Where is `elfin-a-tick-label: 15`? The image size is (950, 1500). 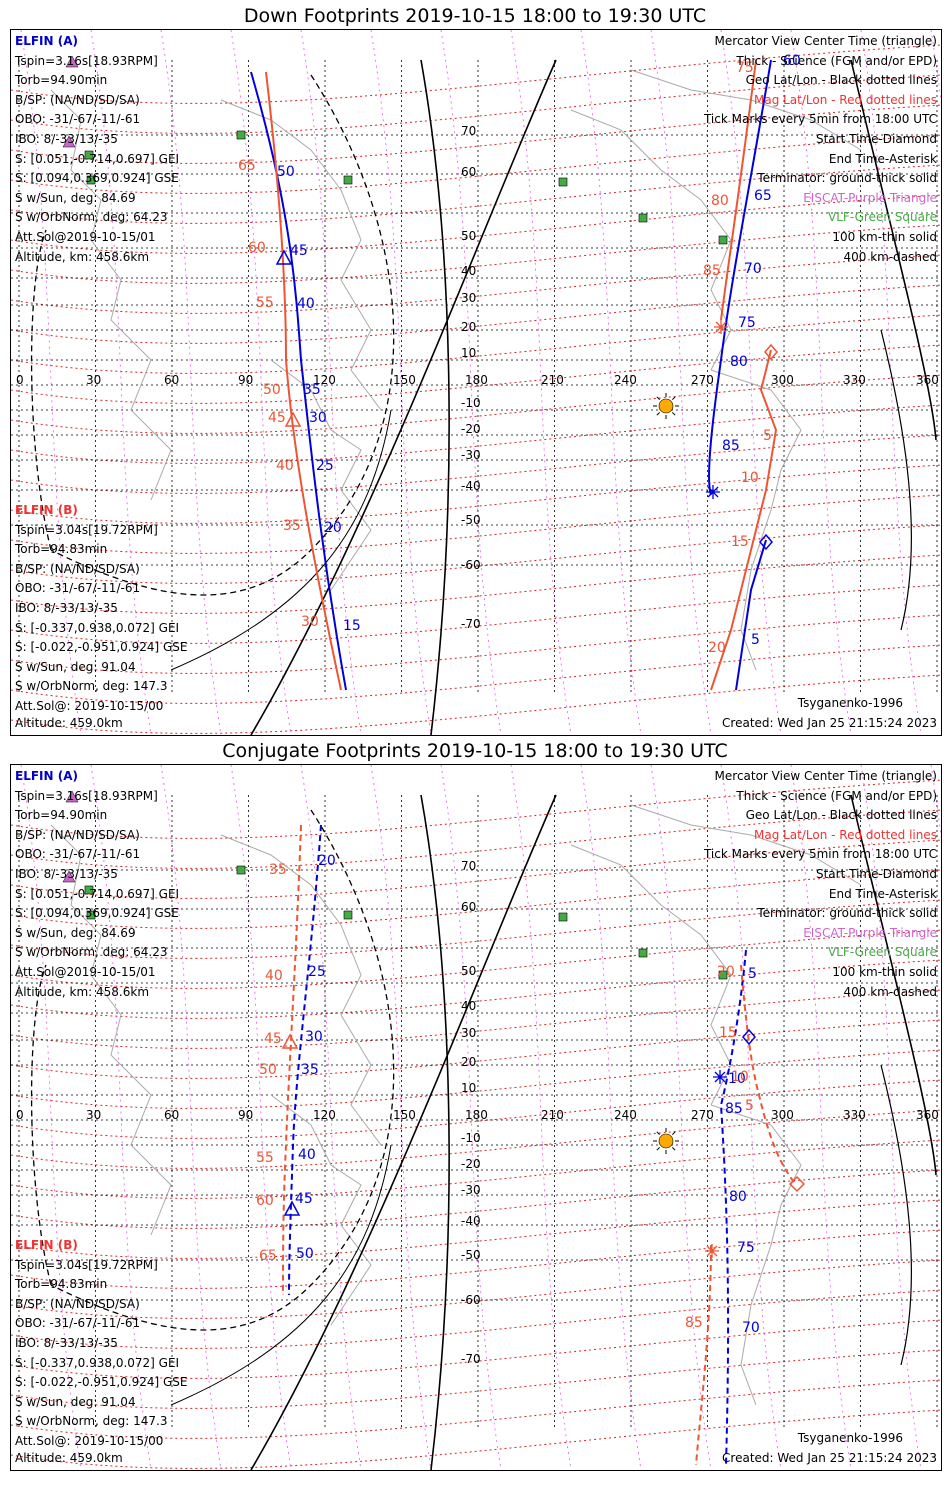
elfin-a-tick-label: 15 is located at coordinates (352, 626).